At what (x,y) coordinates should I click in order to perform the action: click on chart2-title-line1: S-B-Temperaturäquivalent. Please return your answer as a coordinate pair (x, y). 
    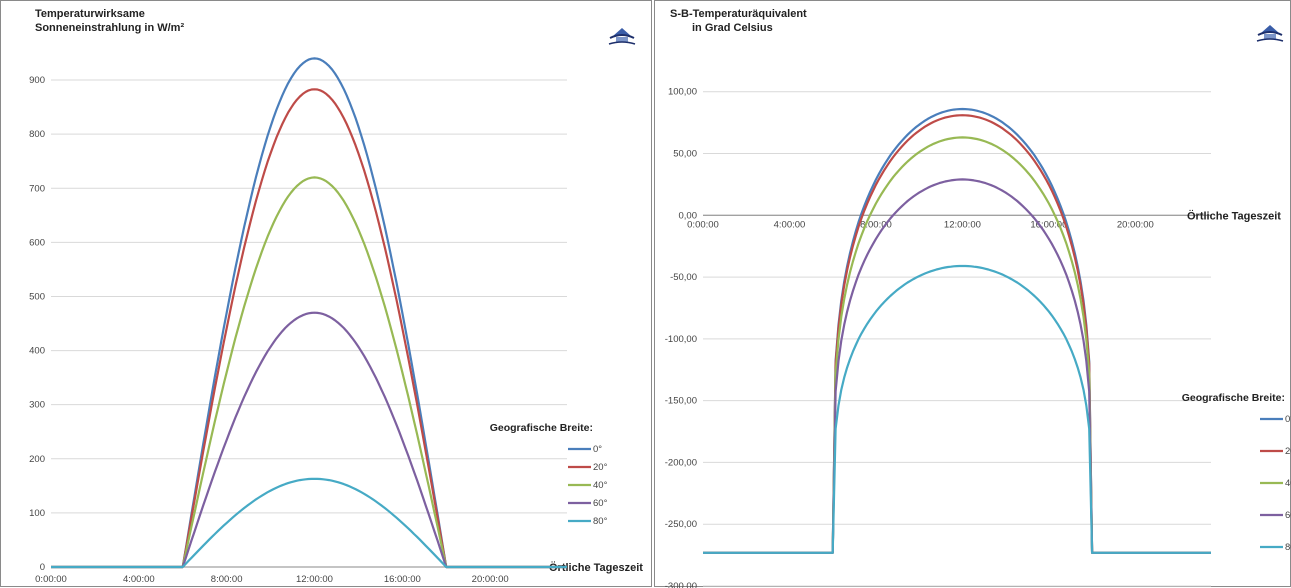
    Looking at the image, I should click on (738, 14).